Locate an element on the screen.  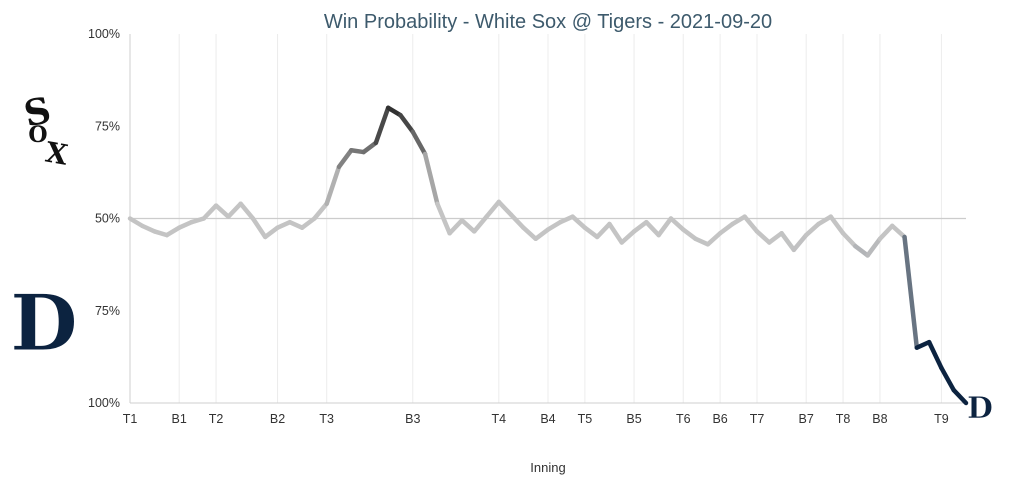
x-tick-label-b4: B4 is located at coordinates (547, 419).